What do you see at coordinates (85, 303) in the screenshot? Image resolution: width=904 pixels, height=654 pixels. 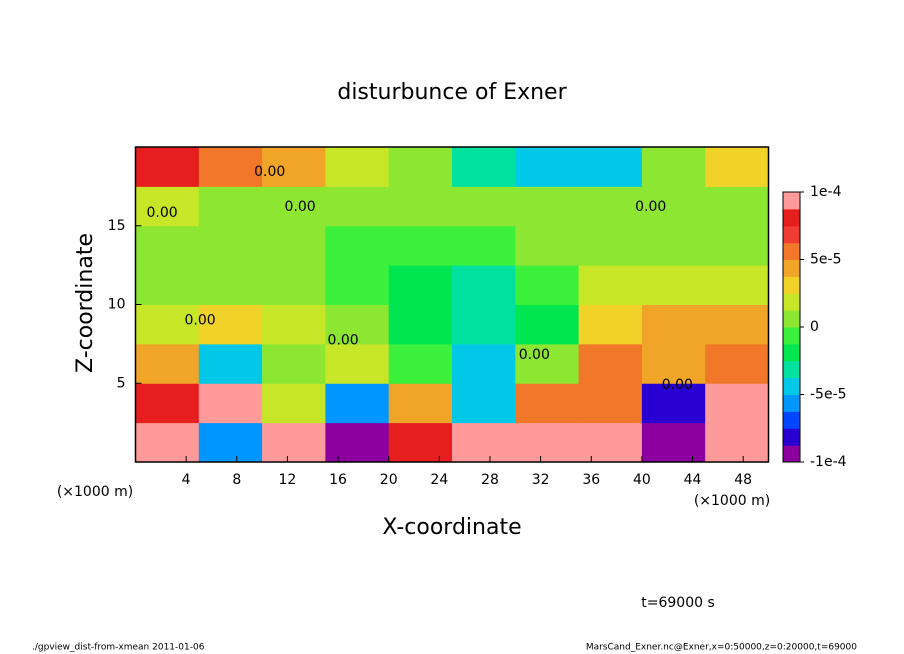 I see `y-axis-label: Z-coordinate` at bounding box center [85, 303].